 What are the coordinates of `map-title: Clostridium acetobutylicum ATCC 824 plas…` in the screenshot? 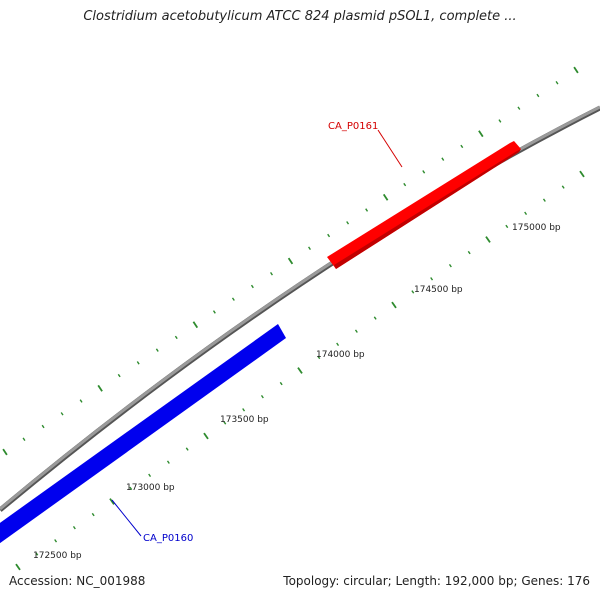 It's located at (300, 16).